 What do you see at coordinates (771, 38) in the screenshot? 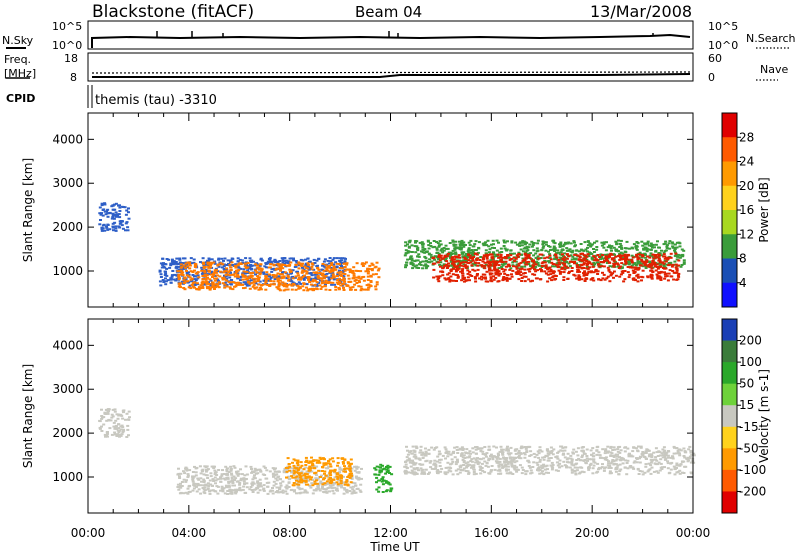
I see `nsearch-label: N.Search` at bounding box center [771, 38].